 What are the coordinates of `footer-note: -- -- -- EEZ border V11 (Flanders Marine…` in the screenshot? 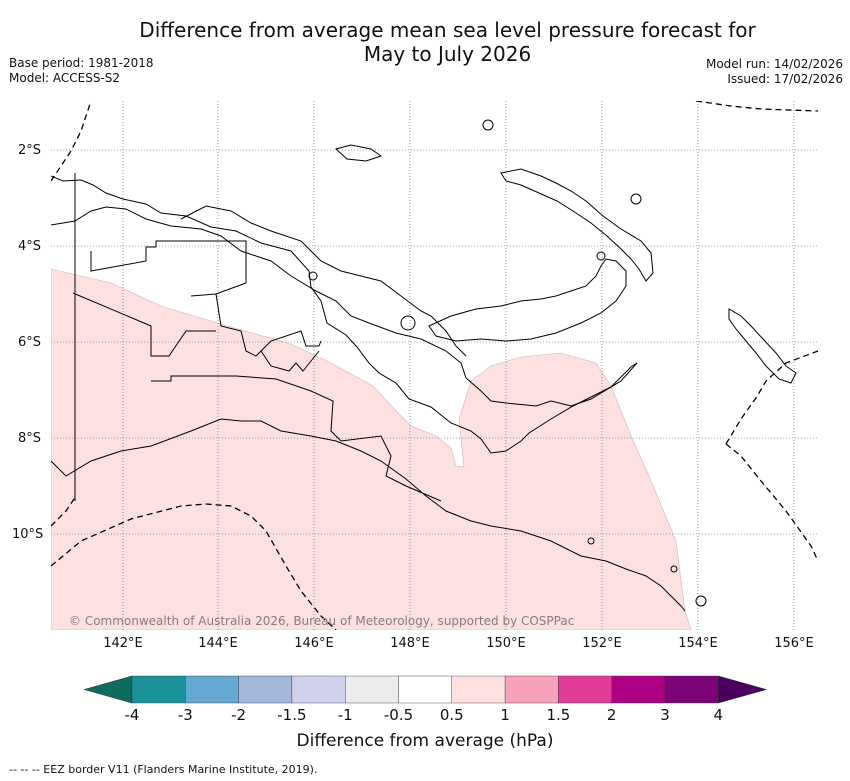 It's located at (163, 769).